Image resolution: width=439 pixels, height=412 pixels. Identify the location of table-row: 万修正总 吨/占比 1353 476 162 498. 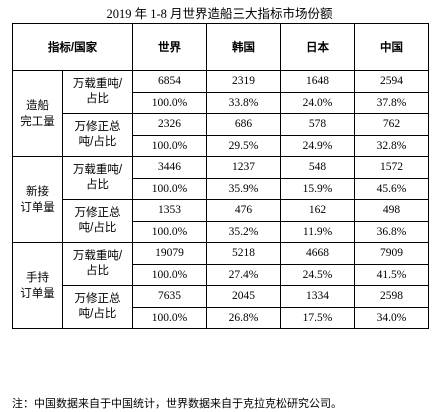
(221, 221).